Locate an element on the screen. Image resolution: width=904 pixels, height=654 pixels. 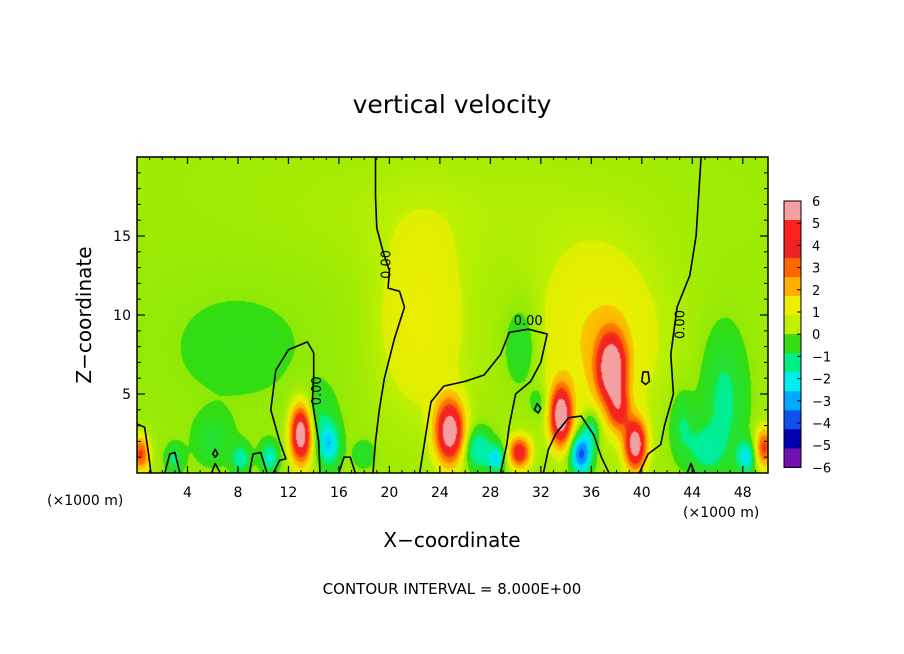
x-axis-label: X−coordinate is located at coordinates (451, 540).